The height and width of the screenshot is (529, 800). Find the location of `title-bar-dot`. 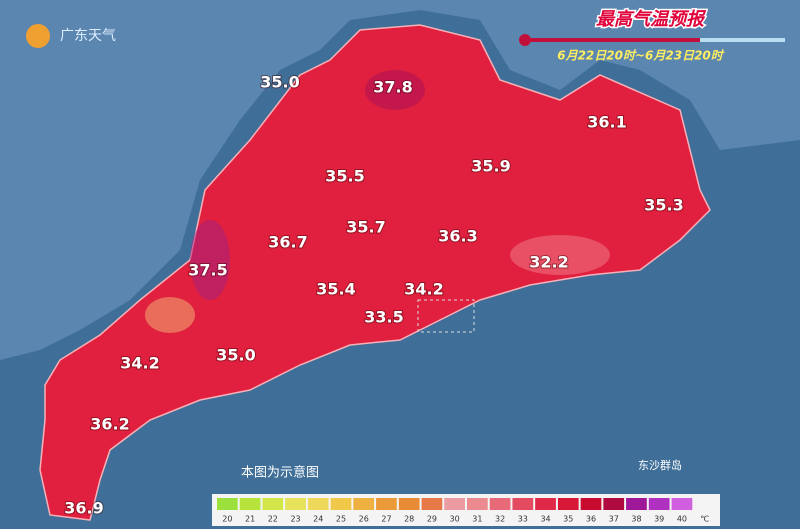

title-bar-dot is located at coordinates (525, 40).